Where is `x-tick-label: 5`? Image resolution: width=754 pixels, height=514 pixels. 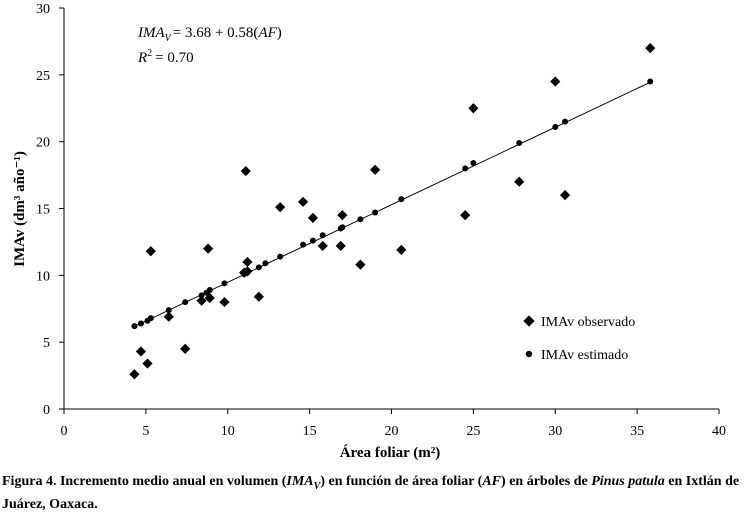
x-tick-label: 5 is located at coordinates (145, 431).